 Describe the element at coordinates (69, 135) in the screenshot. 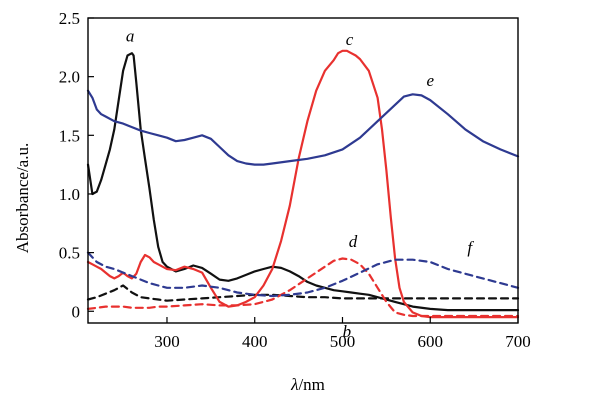

I see `y-tick-label: 1.5` at that location.